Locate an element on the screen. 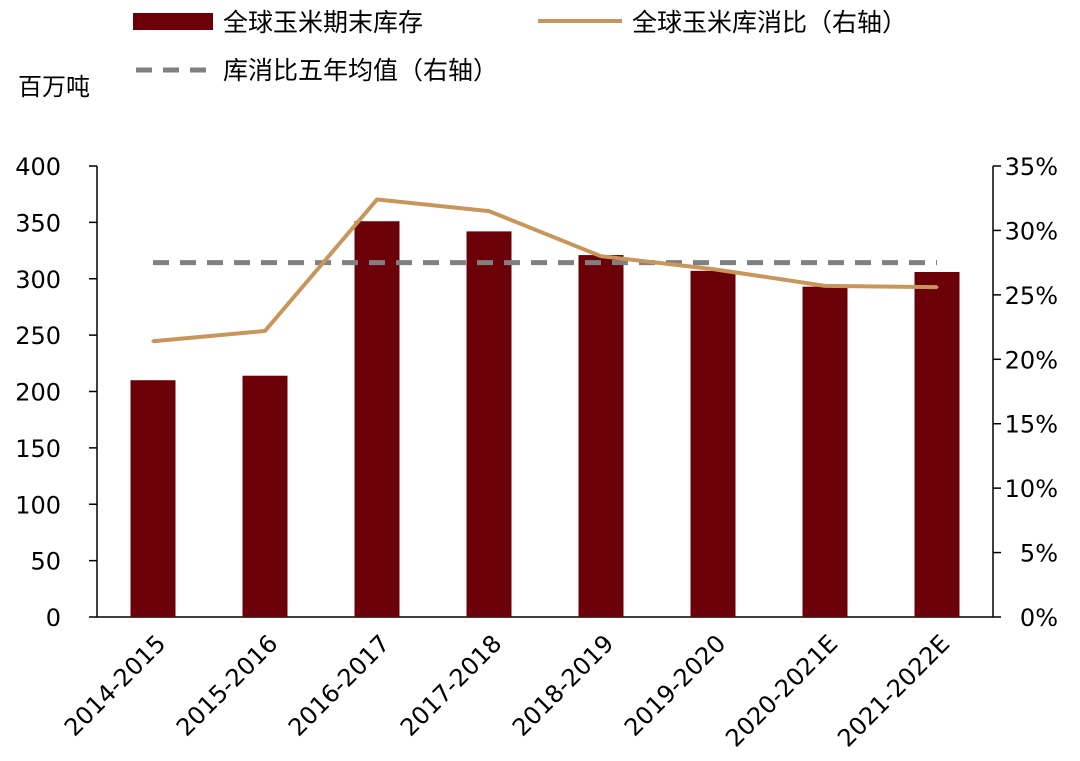  y-left-tick-label: 250 is located at coordinates (38, 336).